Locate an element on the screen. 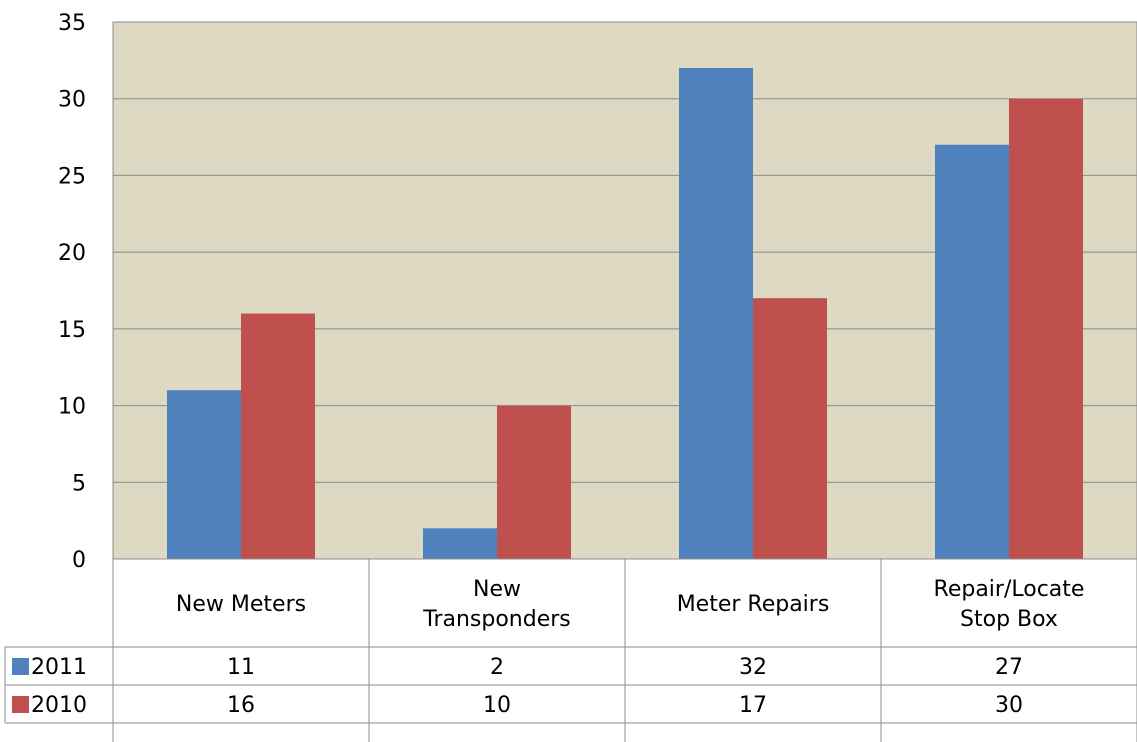 The width and height of the screenshot is (1137, 742). category-label: New is located at coordinates (497, 589).